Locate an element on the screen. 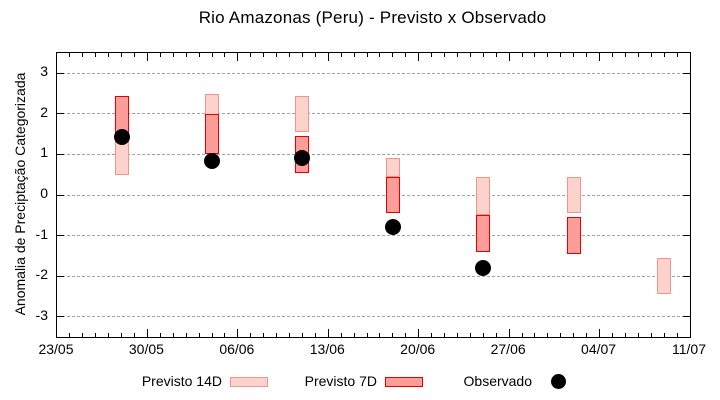 The width and height of the screenshot is (720, 400). x-tick-label: 11/07 is located at coordinates (689, 349).